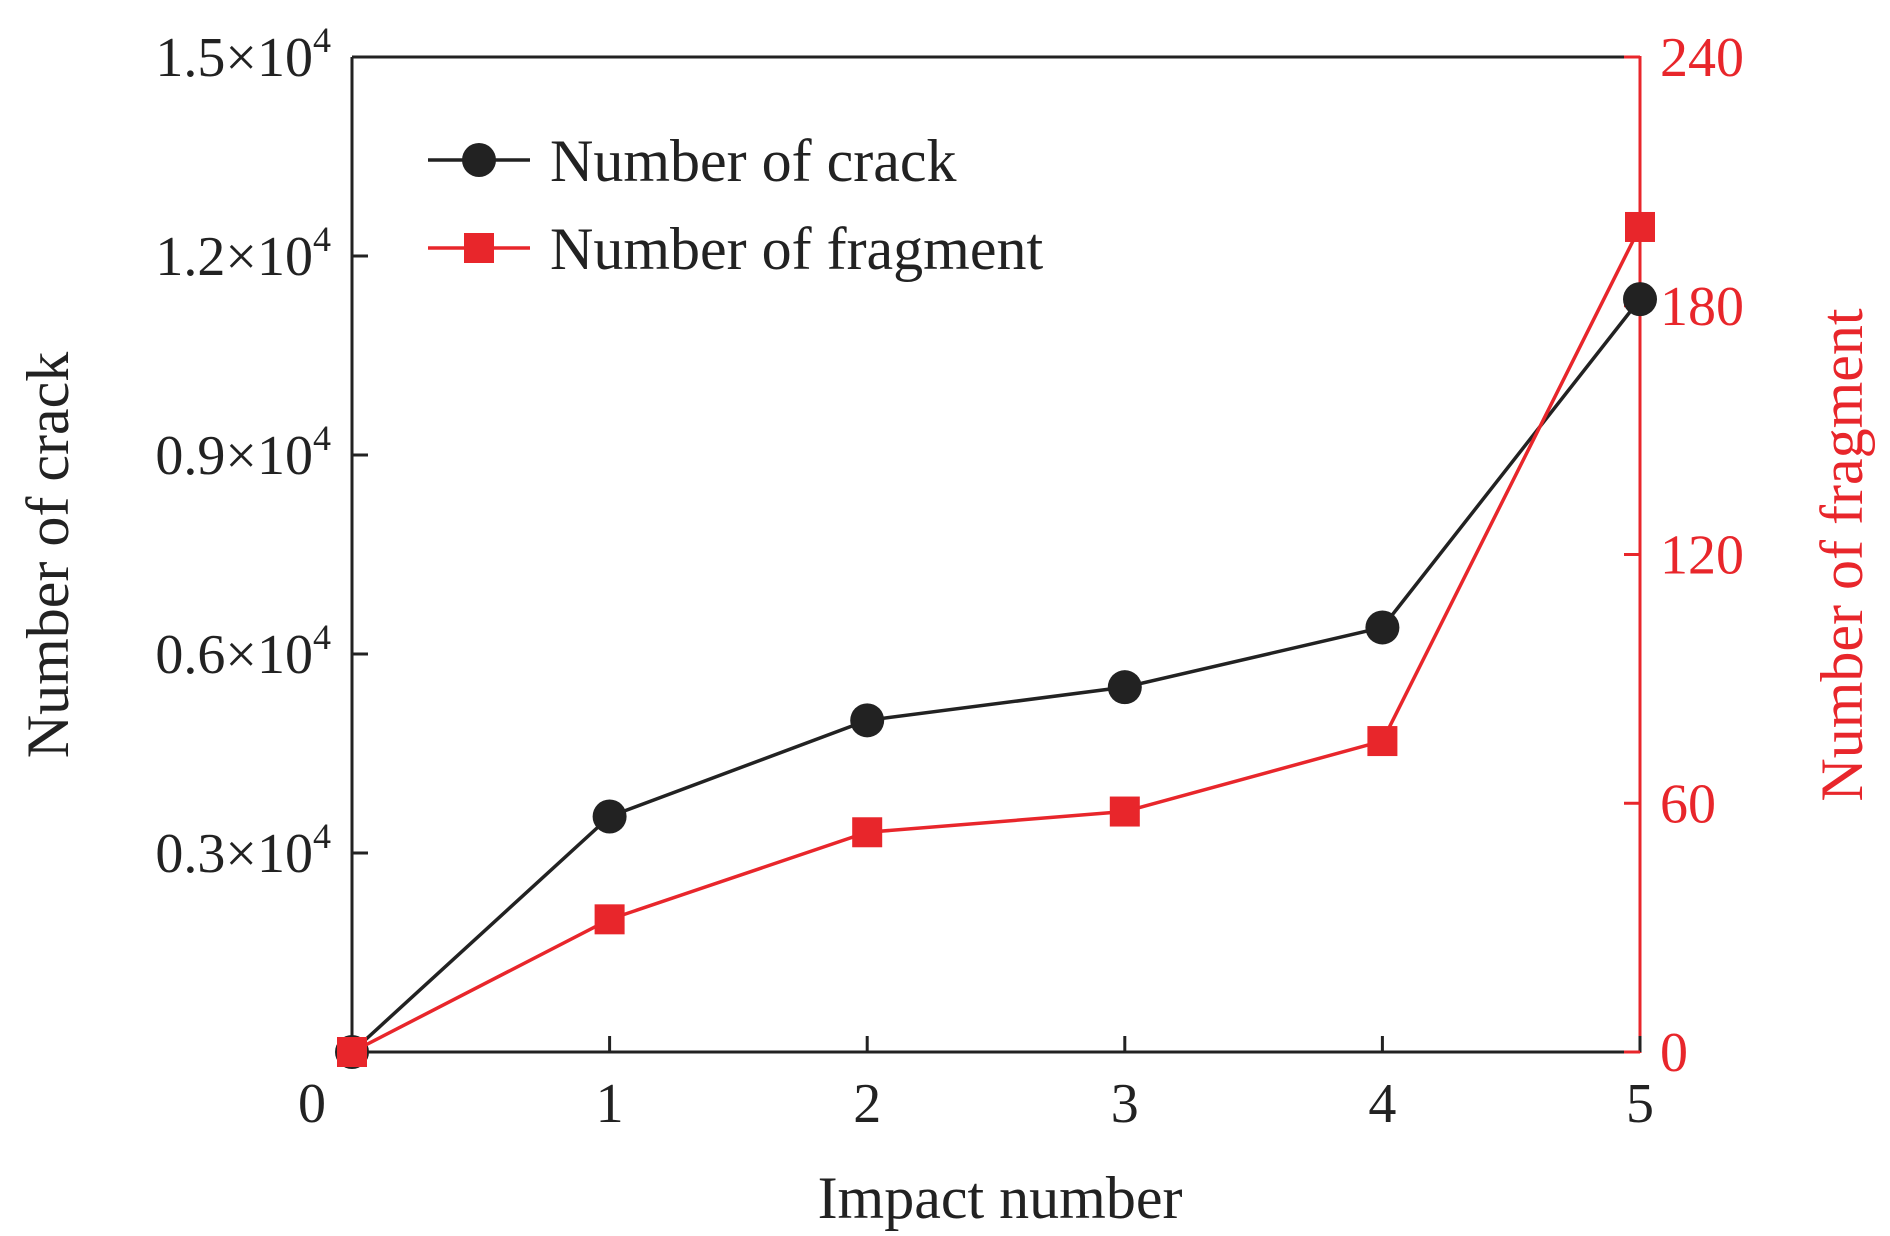 The width and height of the screenshot is (1890, 1236). What do you see at coordinates (1842, 554) in the screenshot?
I see `y2-axis-title: Number of fragment` at bounding box center [1842, 554].